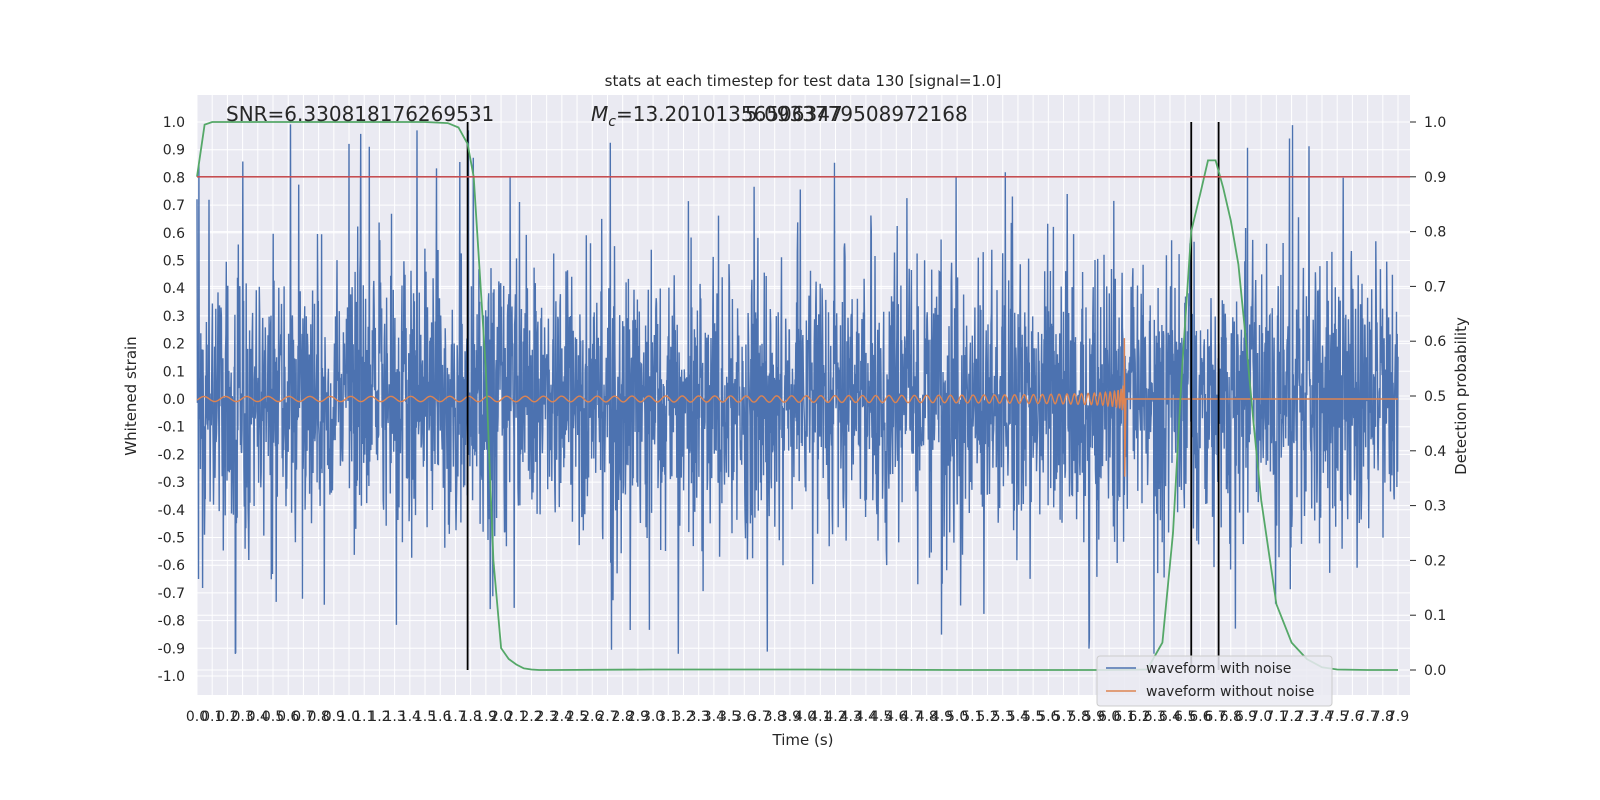  I want to click on y-tick-label-left: -0.7, so click(171, 594).